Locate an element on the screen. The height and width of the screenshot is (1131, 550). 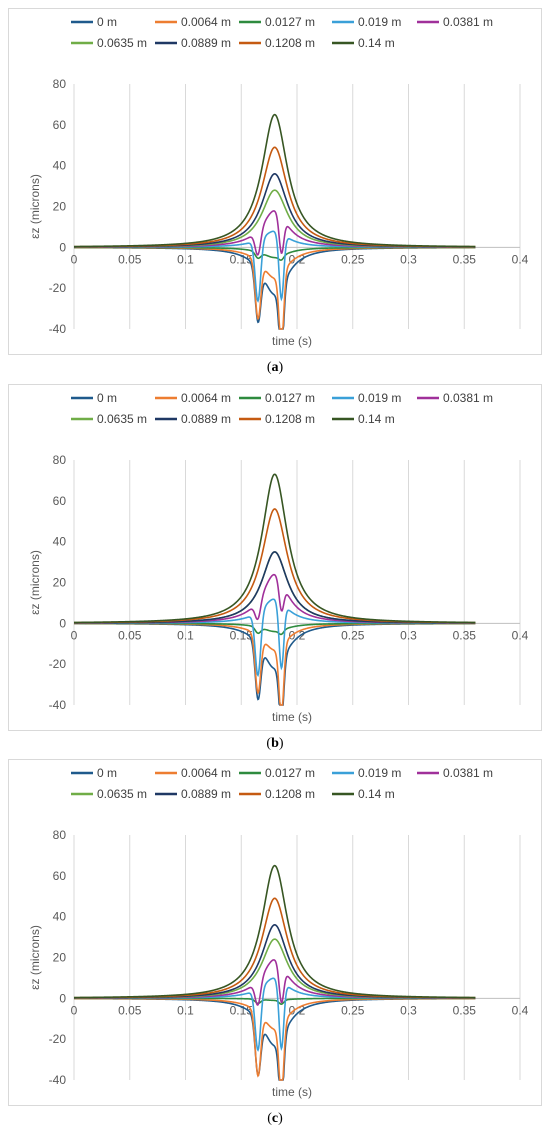
caption-b: (b) is located at coordinates (275, 743).